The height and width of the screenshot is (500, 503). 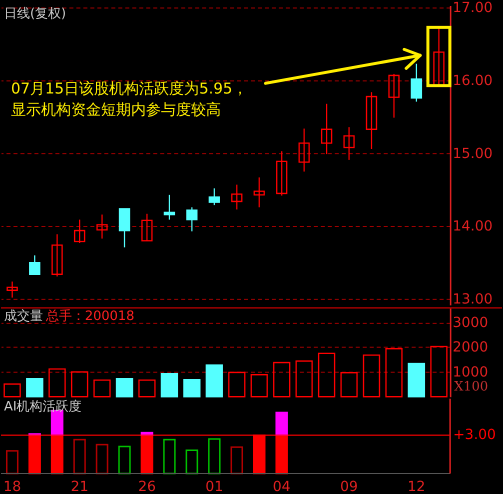 I want to click on y-tick-label: 17.00, so click(x=472, y=8).